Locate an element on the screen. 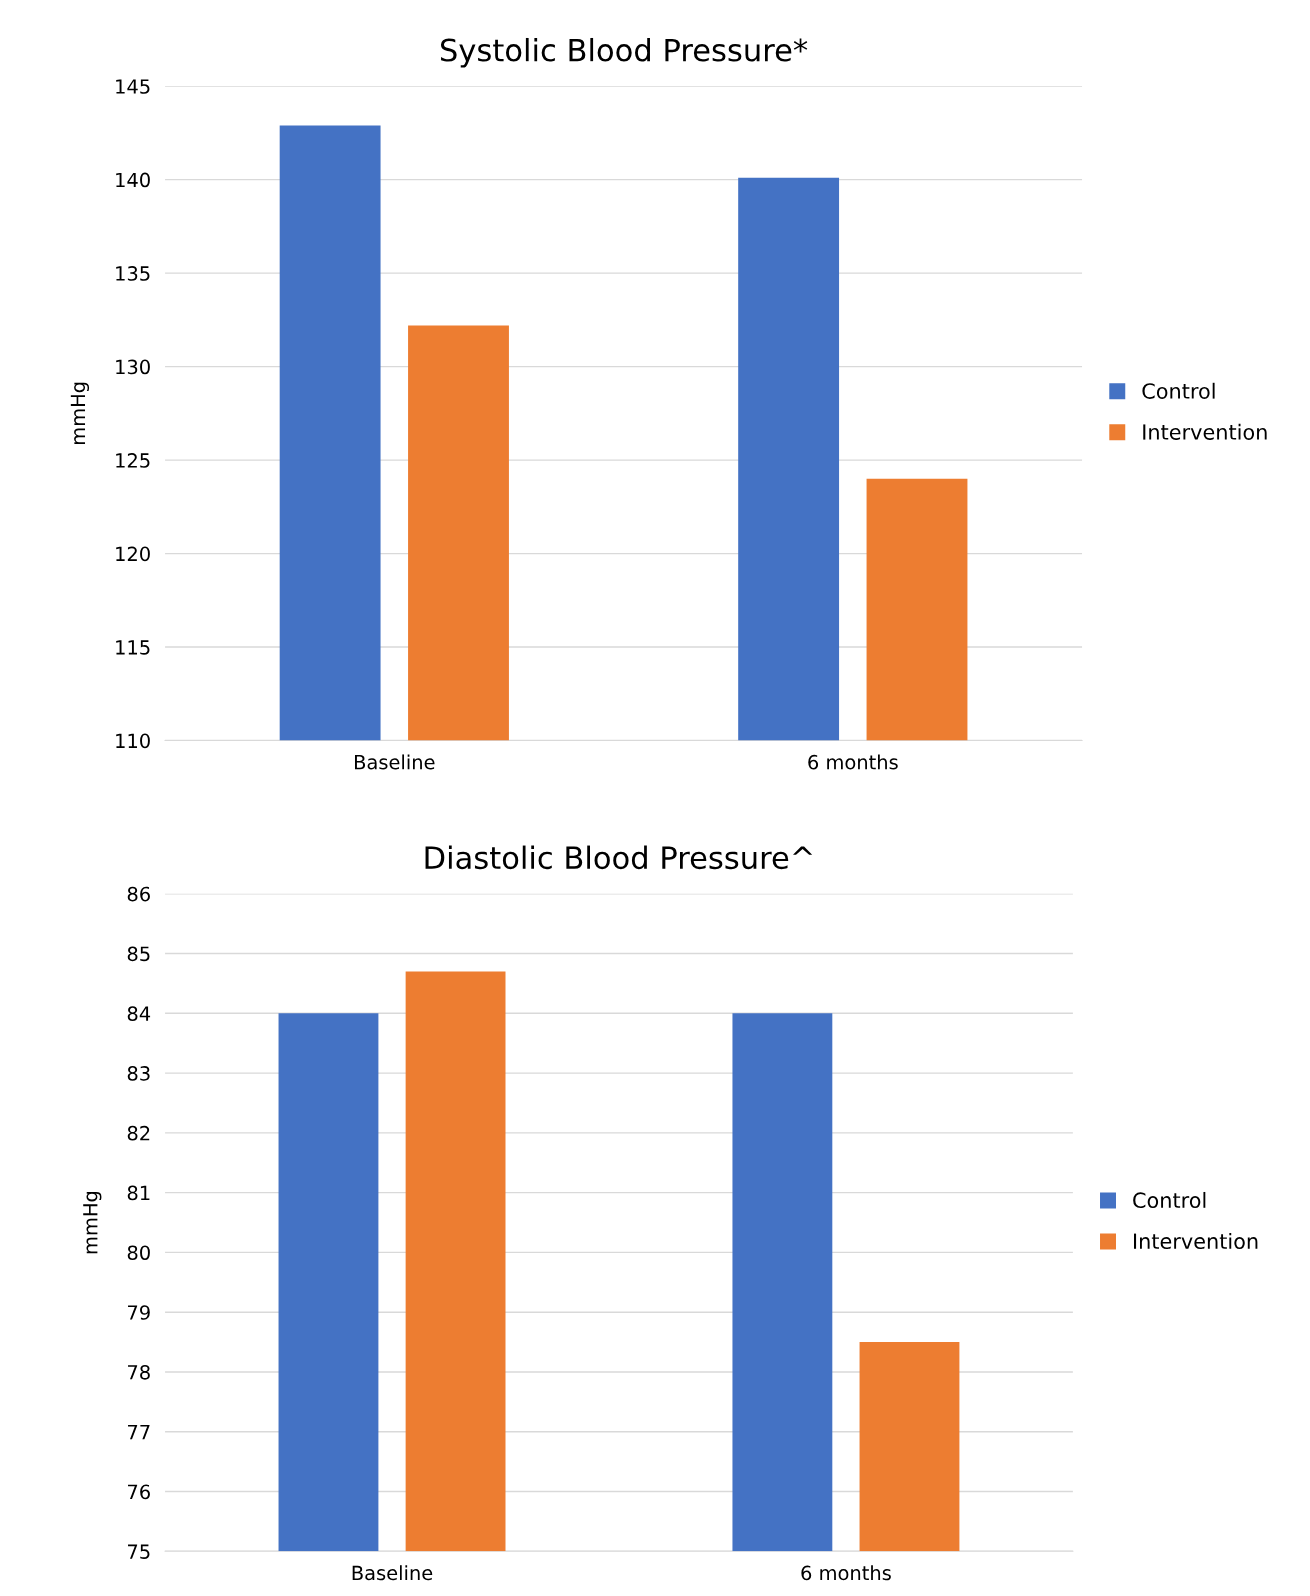 The width and height of the screenshot is (1310, 1596). y-tick-label: 75 is located at coordinates (139, 1551).